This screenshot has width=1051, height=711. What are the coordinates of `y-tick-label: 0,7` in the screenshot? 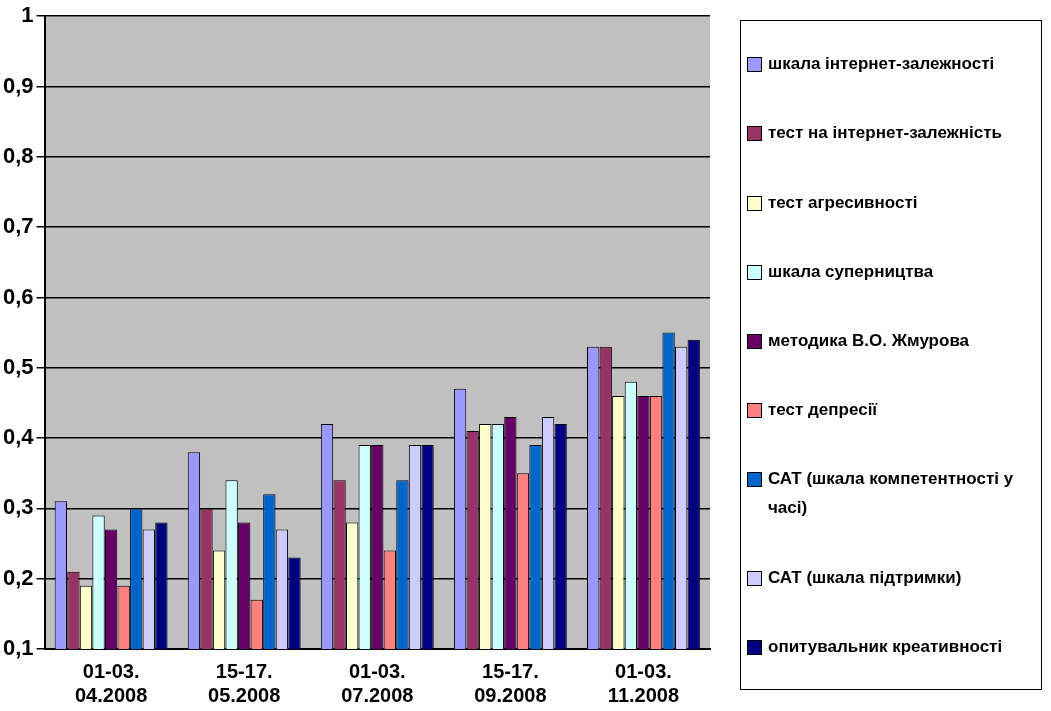 It's located at (18, 226).